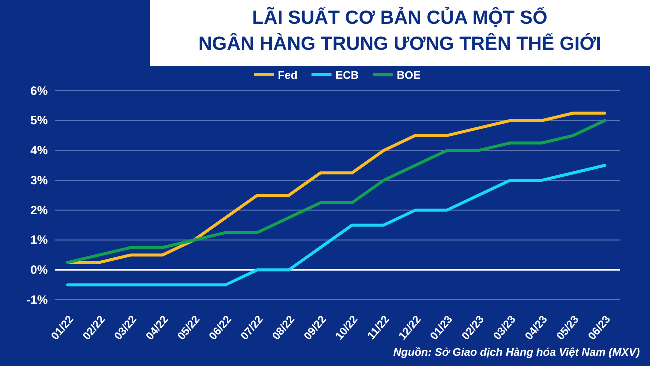 Image resolution: width=650 pixels, height=366 pixels. I want to click on legend-label: ECB, so click(348, 76).